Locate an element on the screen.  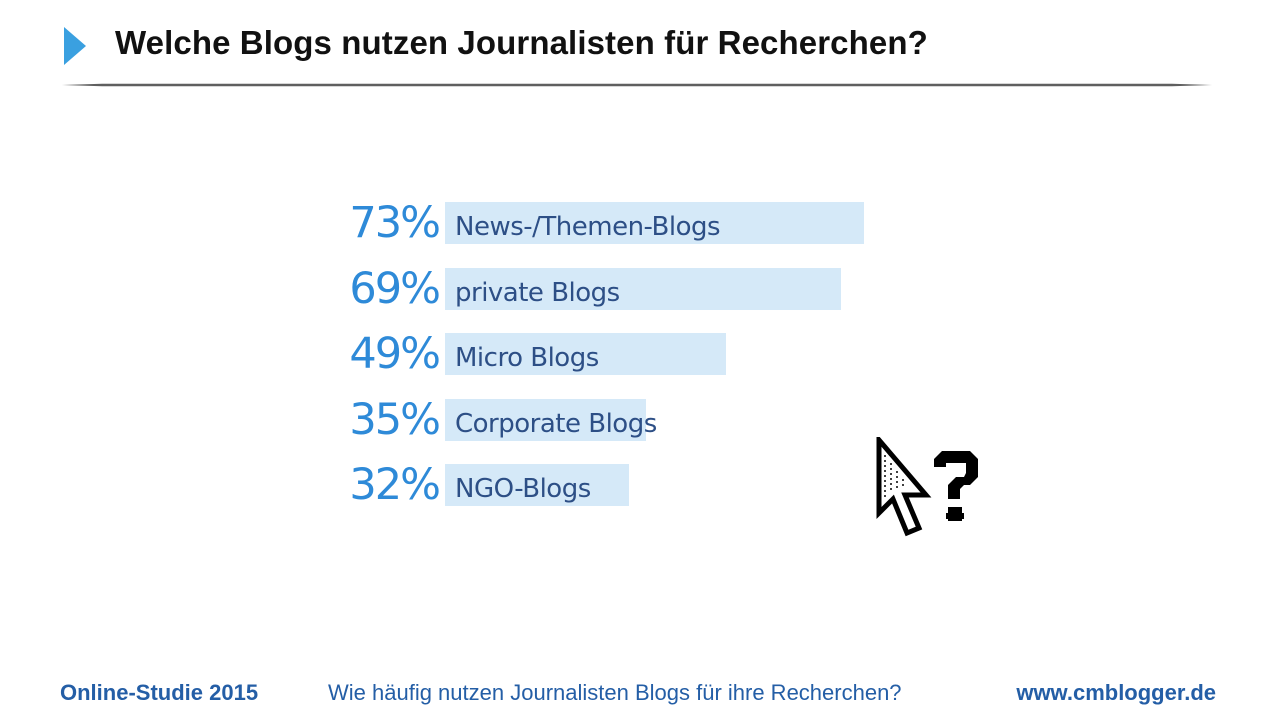
slide-marker-icon is located at coordinates (75, 46).